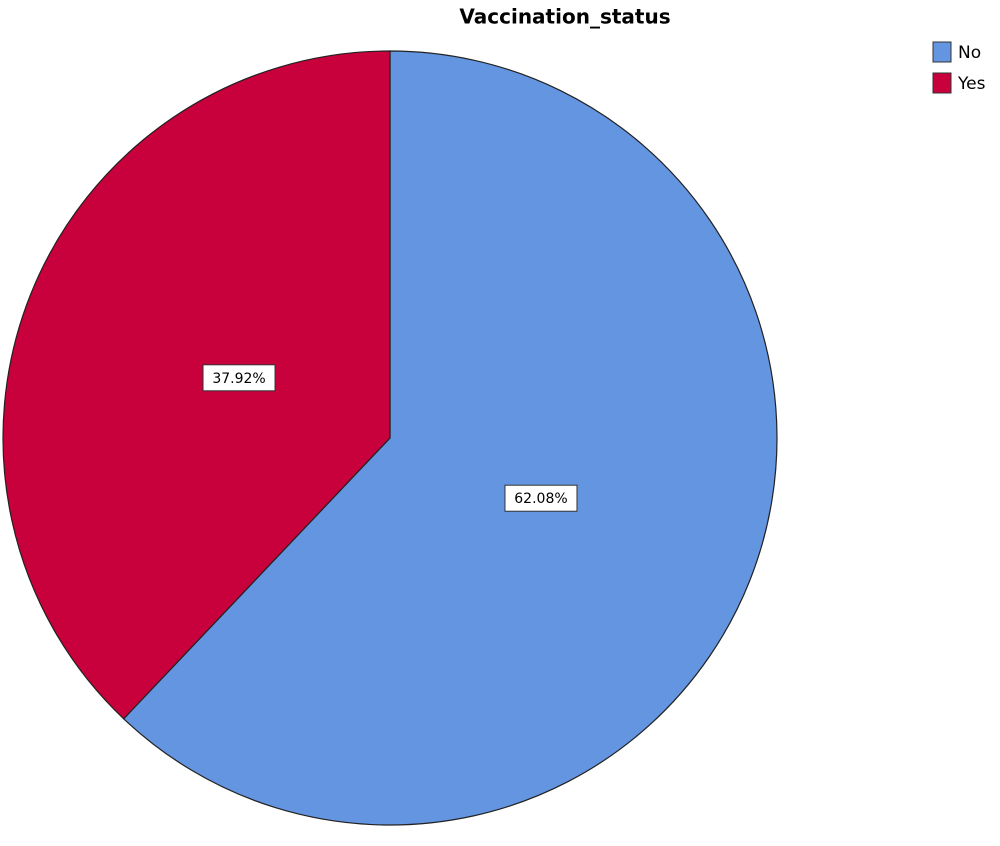 The width and height of the screenshot is (1000, 846). I want to click on value-label: 62.08%, so click(540, 499).